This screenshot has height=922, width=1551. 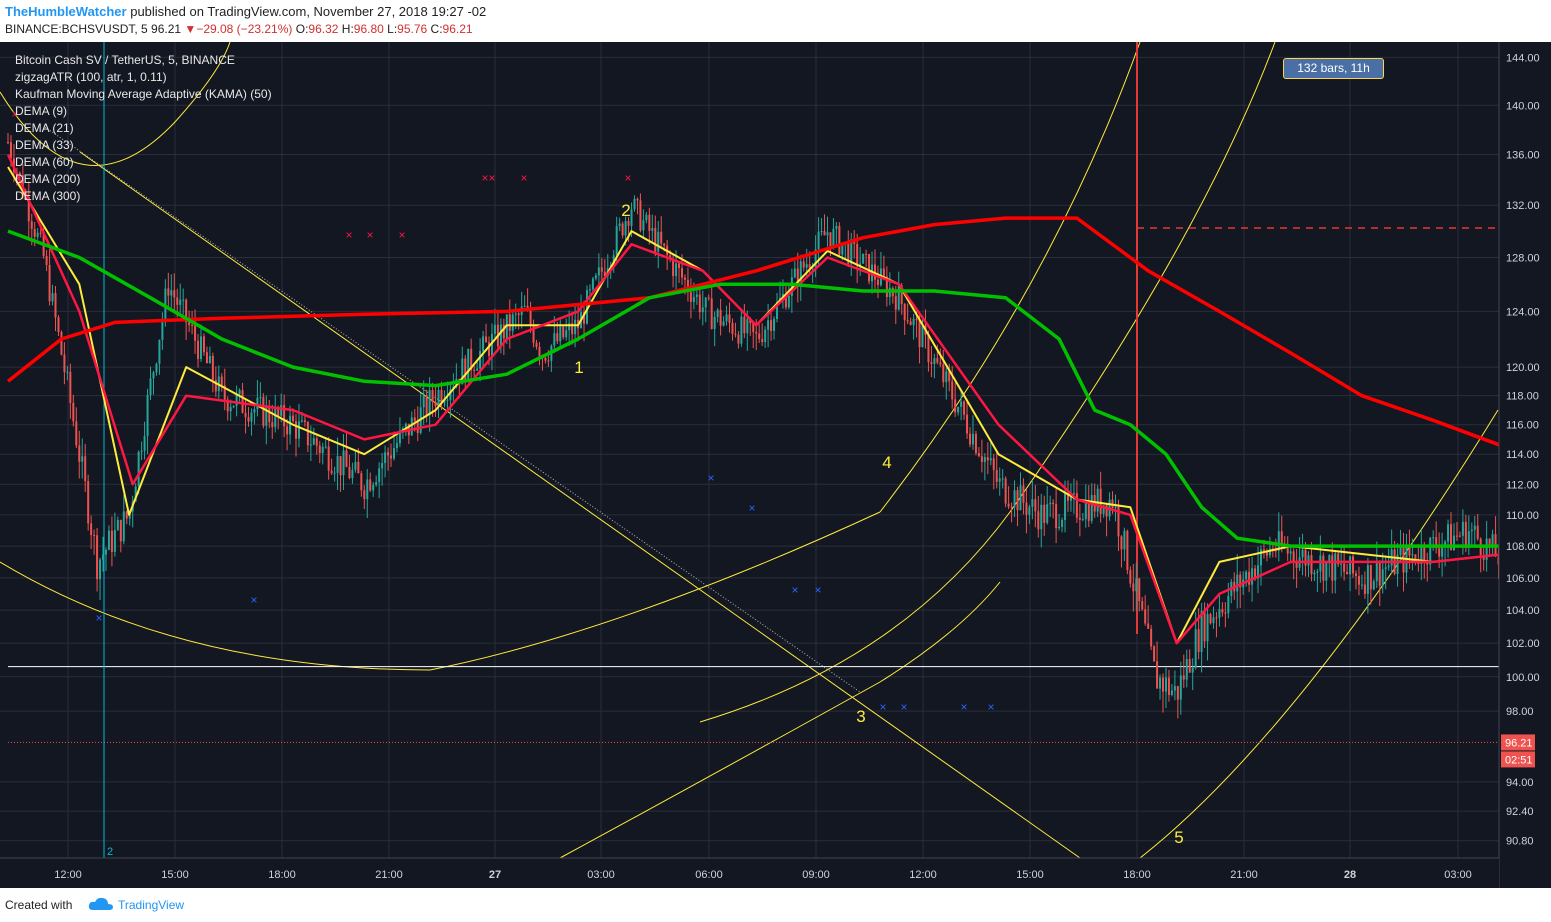 What do you see at coordinates (66, 11) in the screenshot?
I see `author-link: TheHumbleWatcher` at bounding box center [66, 11].